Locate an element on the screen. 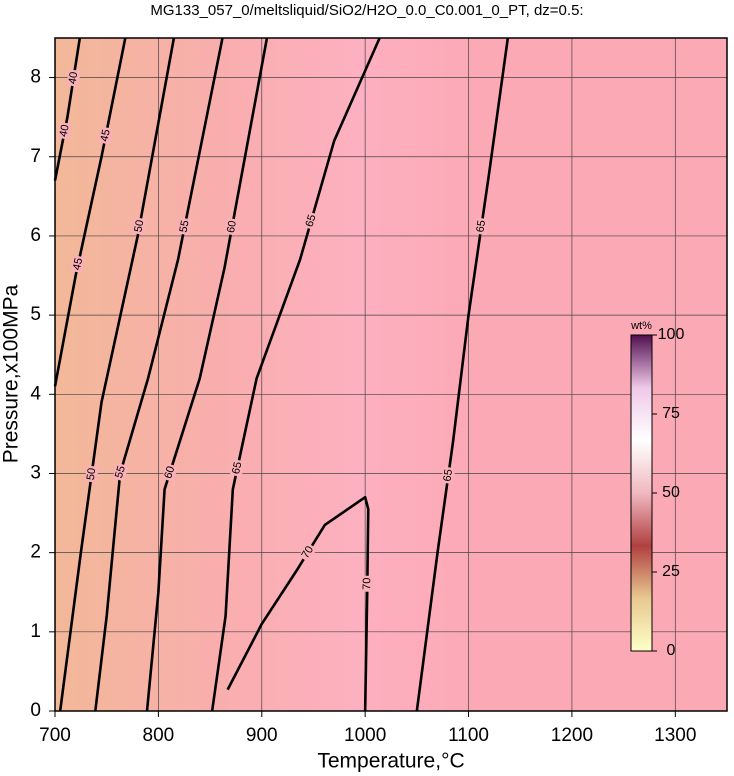  y-tick-label: 2 is located at coordinates (35, 552).